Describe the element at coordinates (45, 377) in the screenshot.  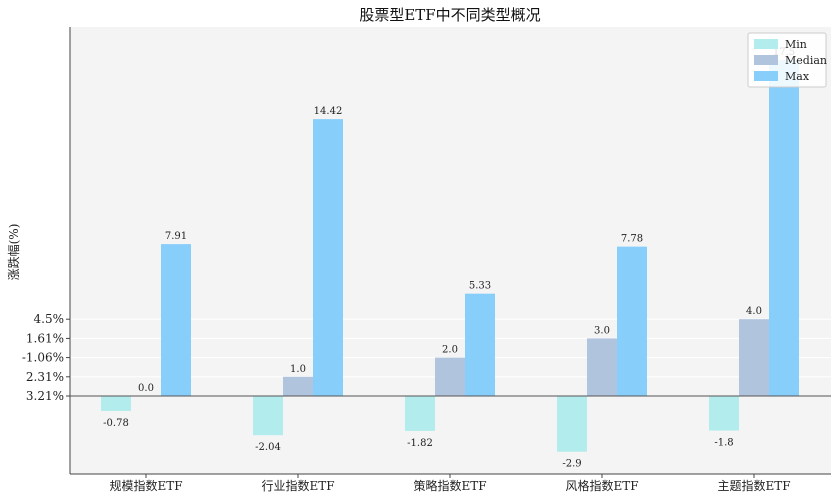
I see `y-tick-label: 2.31%` at that location.